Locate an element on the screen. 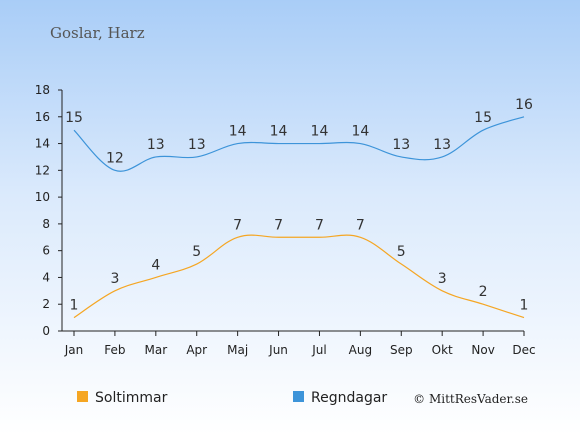 The width and height of the screenshot is (580, 435). data-label: 2 is located at coordinates (483, 292).